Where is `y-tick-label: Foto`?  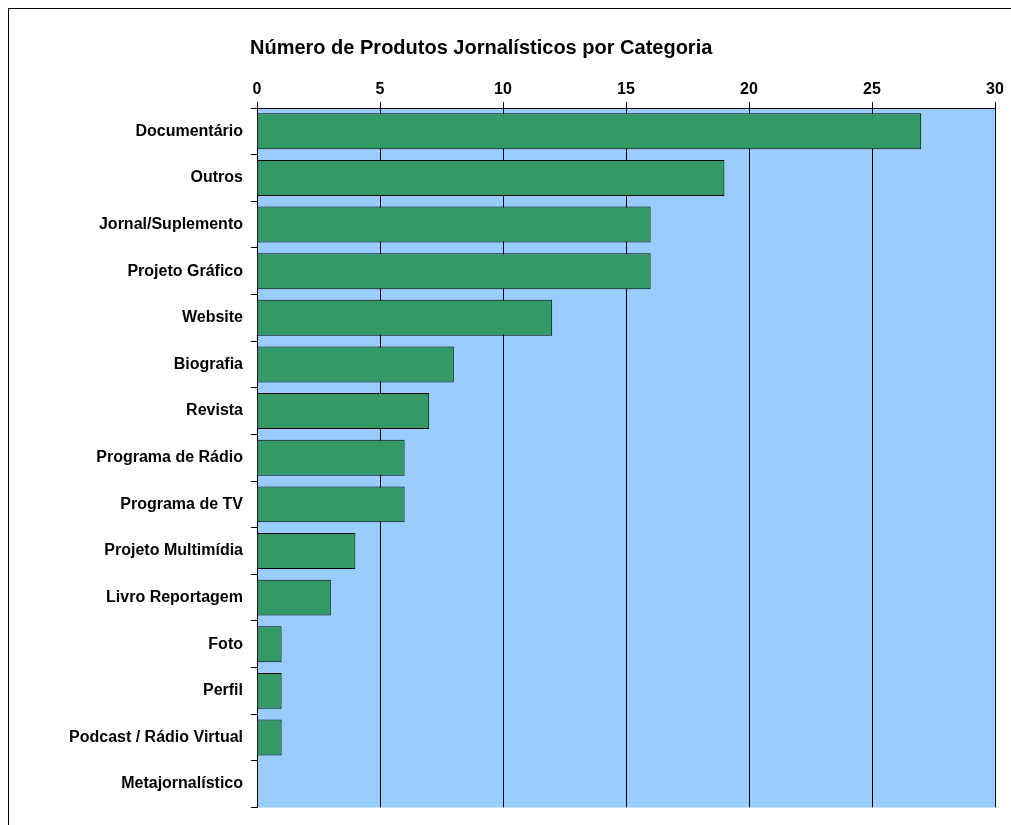 y-tick-label: Foto is located at coordinates (226, 643).